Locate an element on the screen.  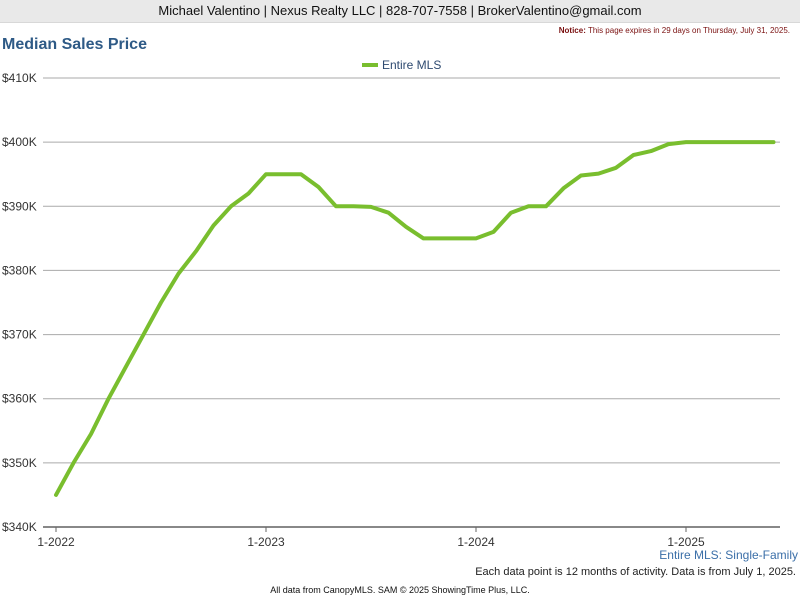
chart-legend: Entire MLS is located at coordinates (401, 65).